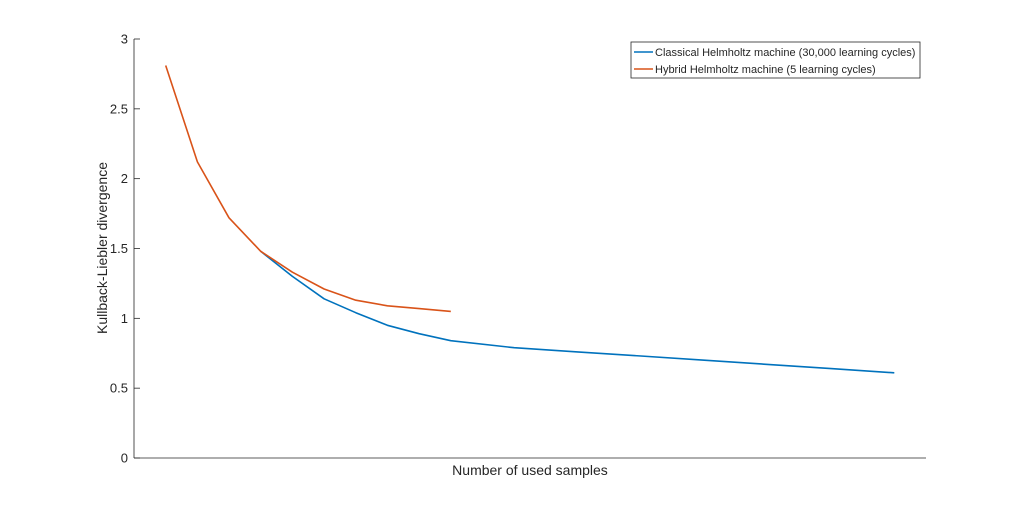 This screenshot has width=1024, height=514. What do you see at coordinates (119, 108) in the screenshot?
I see `y-tick-label: 2.5` at bounding box center [119, 108].